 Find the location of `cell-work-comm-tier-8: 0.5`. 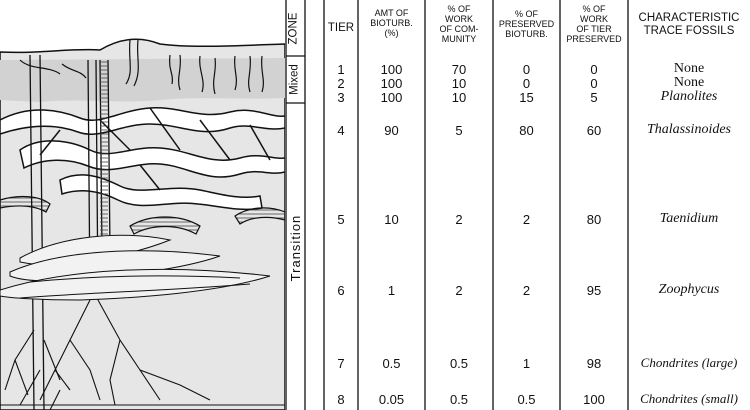

cell-work-comm-tier-8: 0.5 is located at coordinates (459, 399).